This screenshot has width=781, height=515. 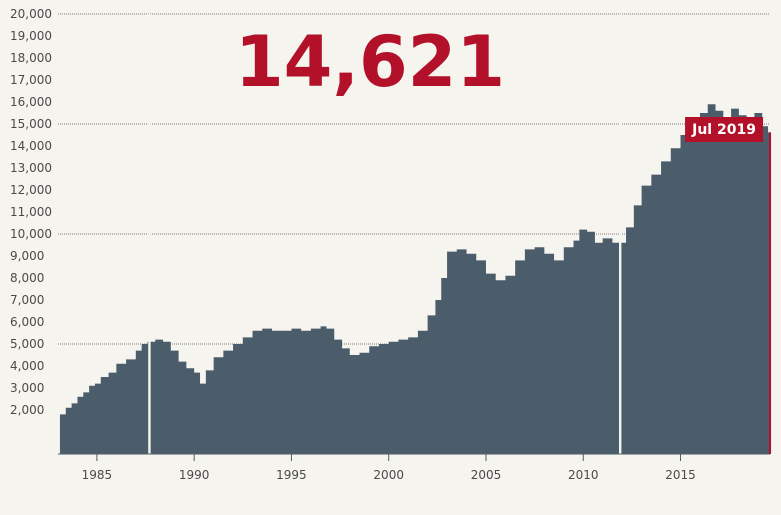 I want to click on callout-background, so click(x=724, y=129).